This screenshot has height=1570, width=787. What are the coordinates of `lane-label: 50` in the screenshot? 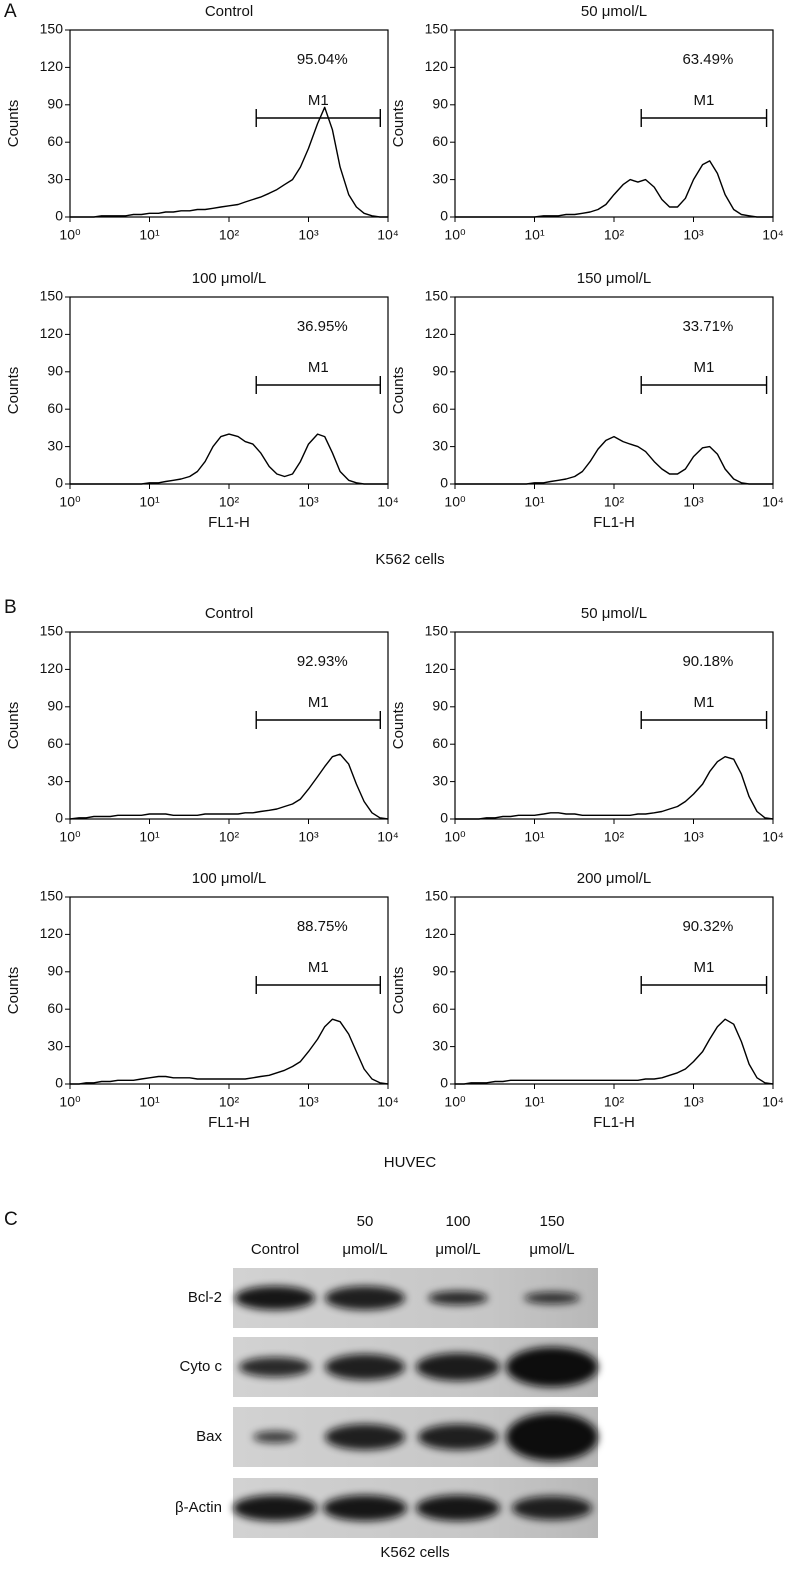 It's located at (365, 1221).